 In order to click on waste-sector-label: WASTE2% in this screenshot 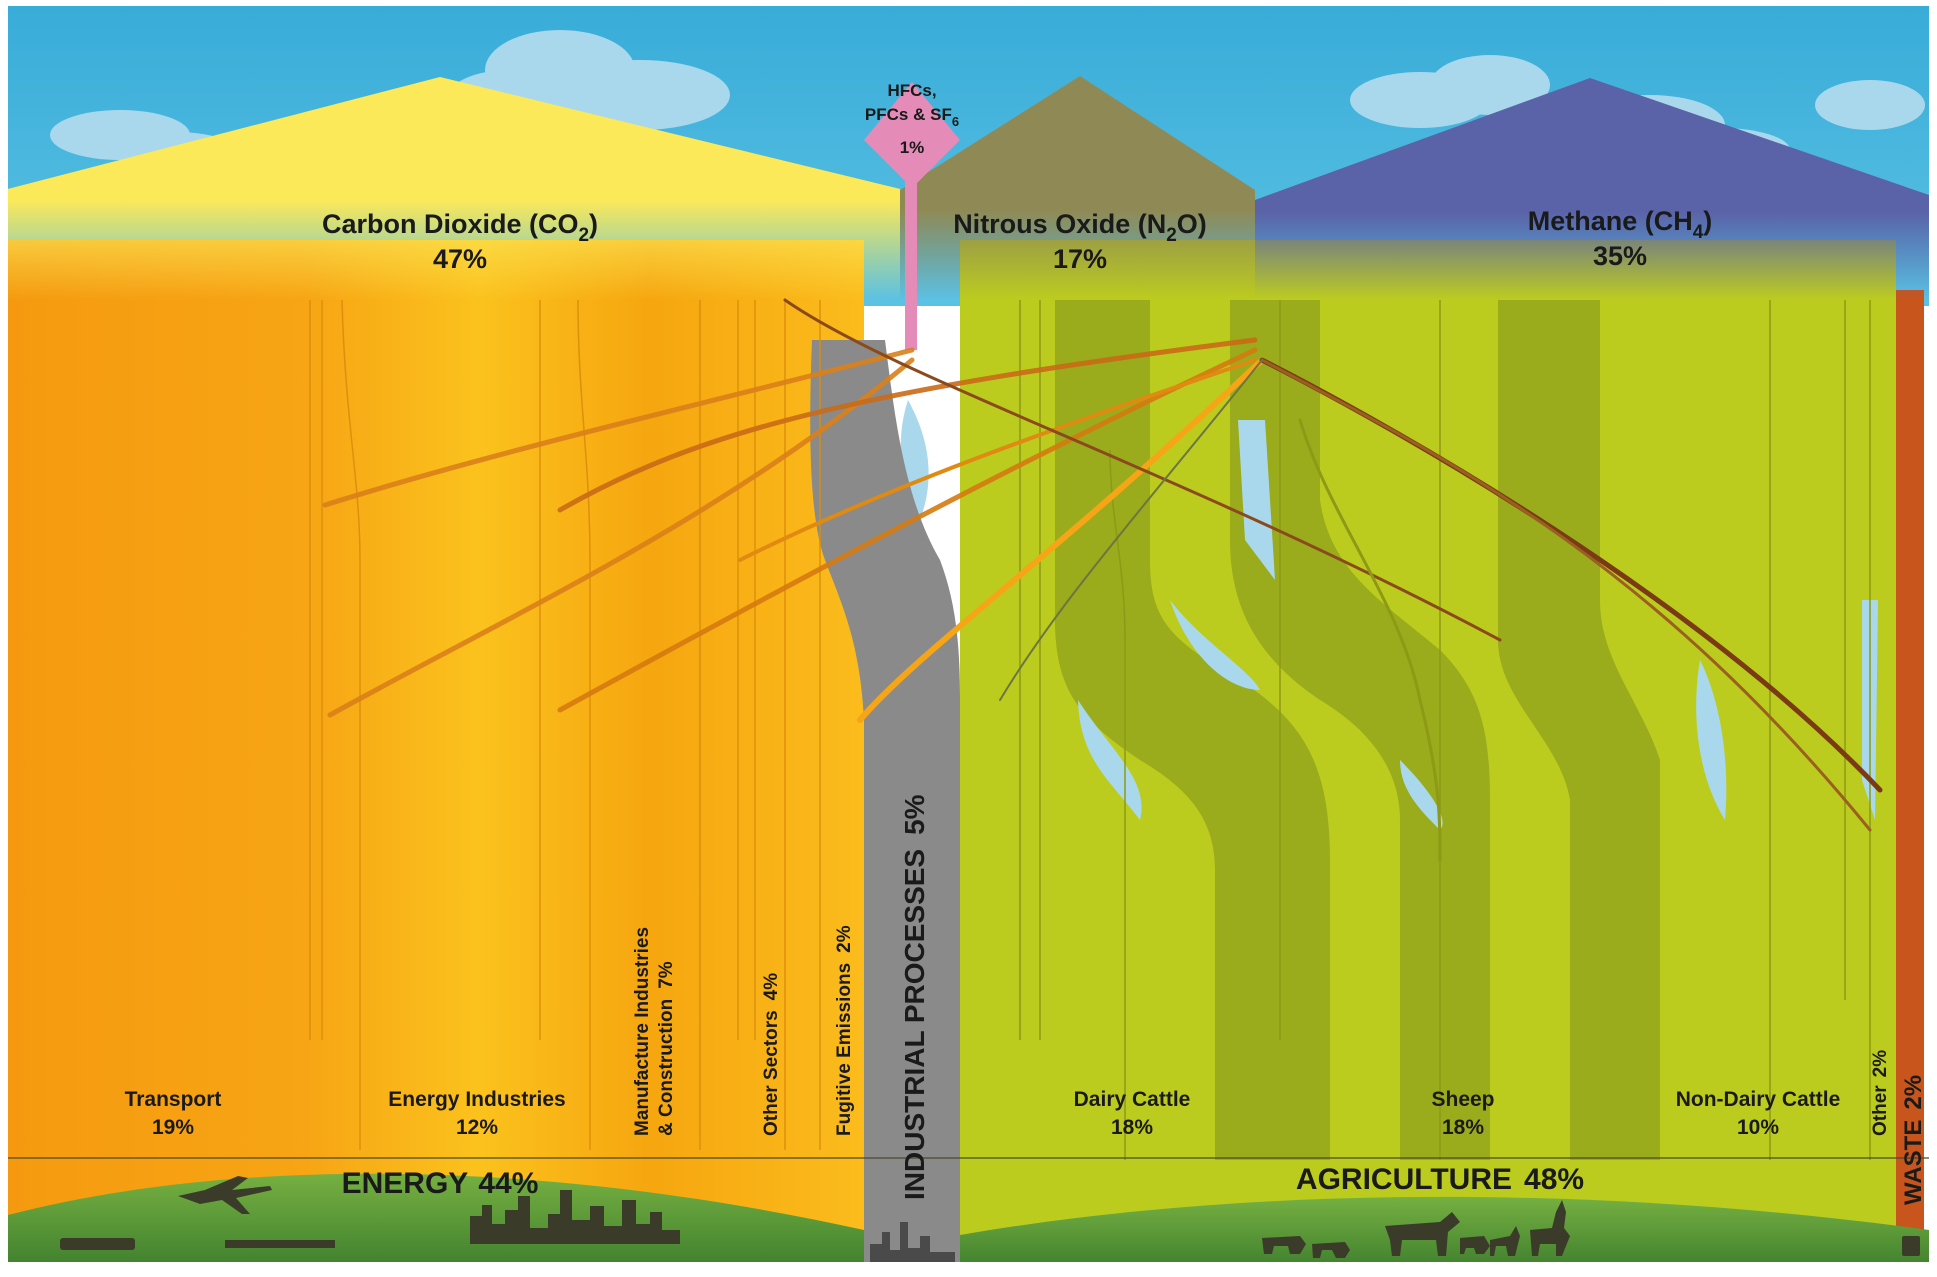, I will do `click(1913, 1140)`.